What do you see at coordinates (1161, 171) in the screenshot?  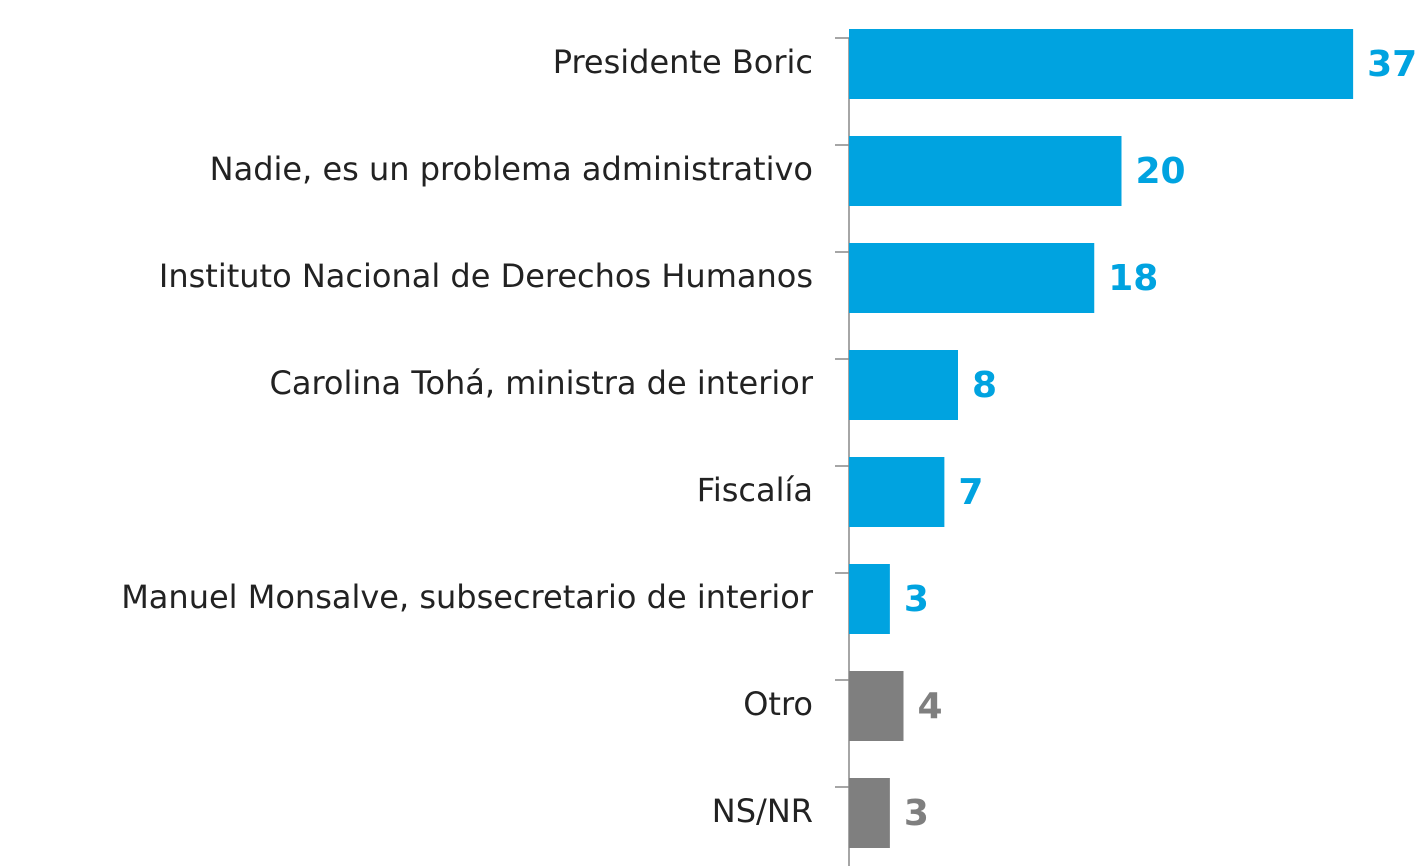 I see `value-label: 20` at bounding box center [1161, 171].